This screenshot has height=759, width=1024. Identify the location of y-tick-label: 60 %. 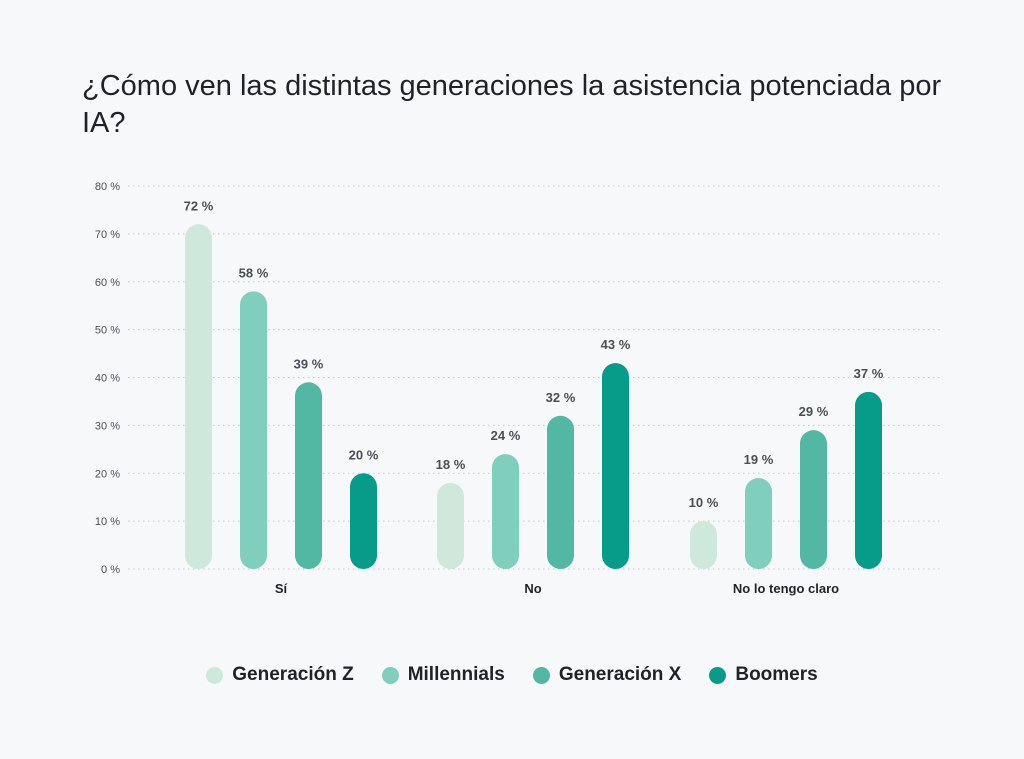
(107, 283).